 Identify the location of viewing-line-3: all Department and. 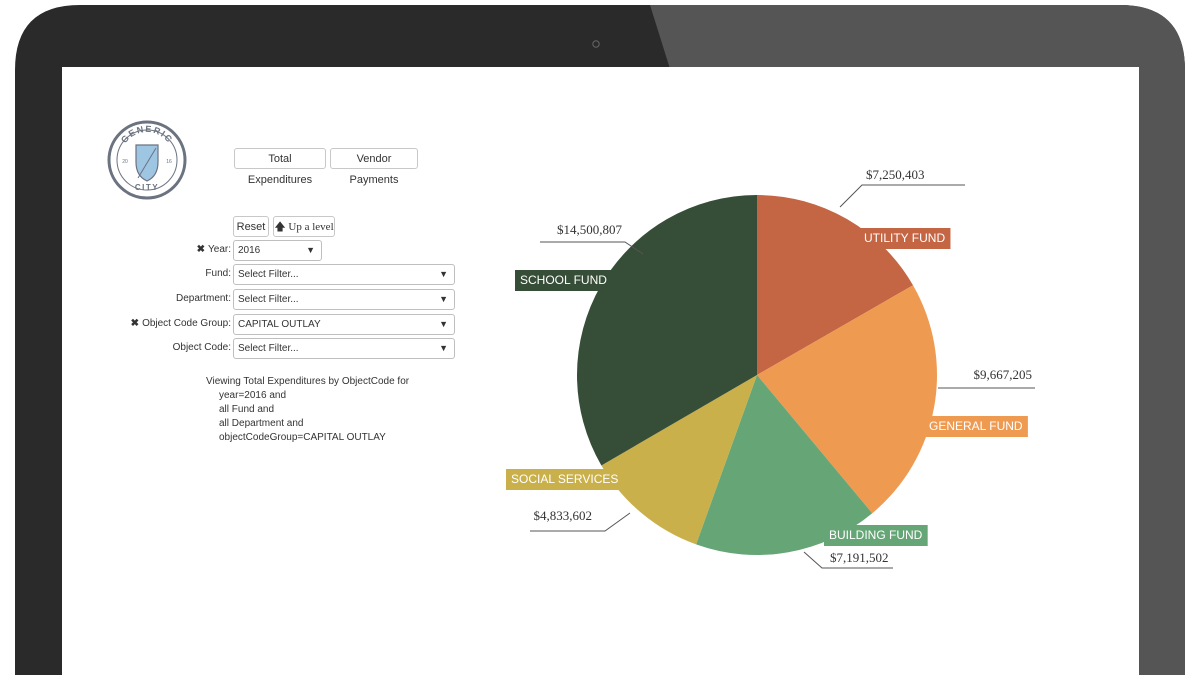
(261, 423).